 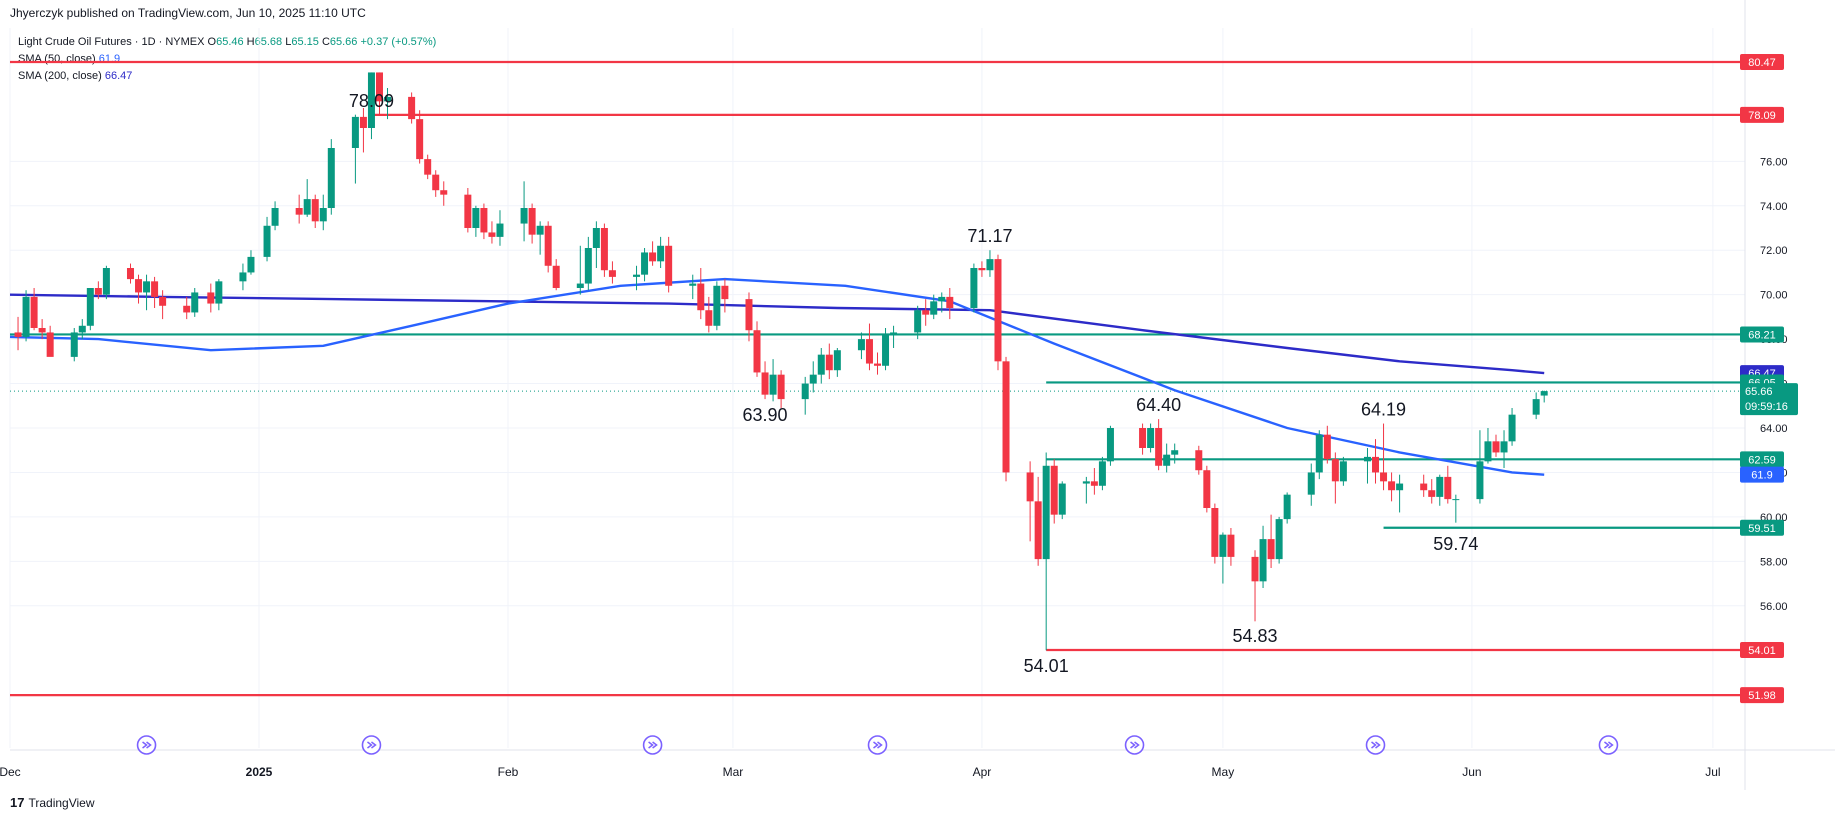 What do you see at coordinates (227, 76) in the screenshot?
I see `sma200-row: SMA (200, close) 66.47` at bounding box center [227, 76].